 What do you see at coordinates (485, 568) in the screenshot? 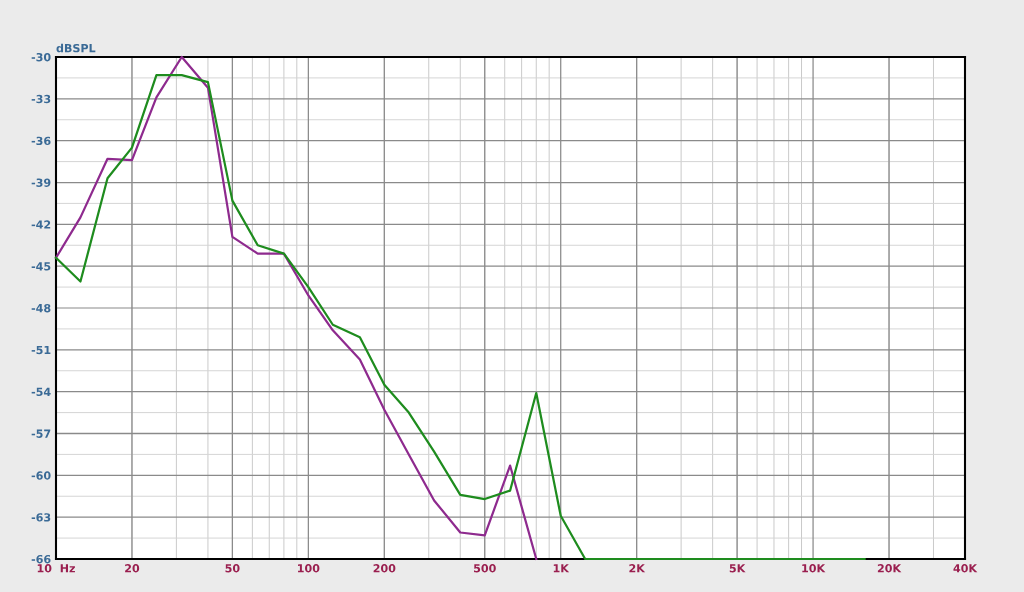
I see `x-tick-label: 500` at bounding box center [485, 568].